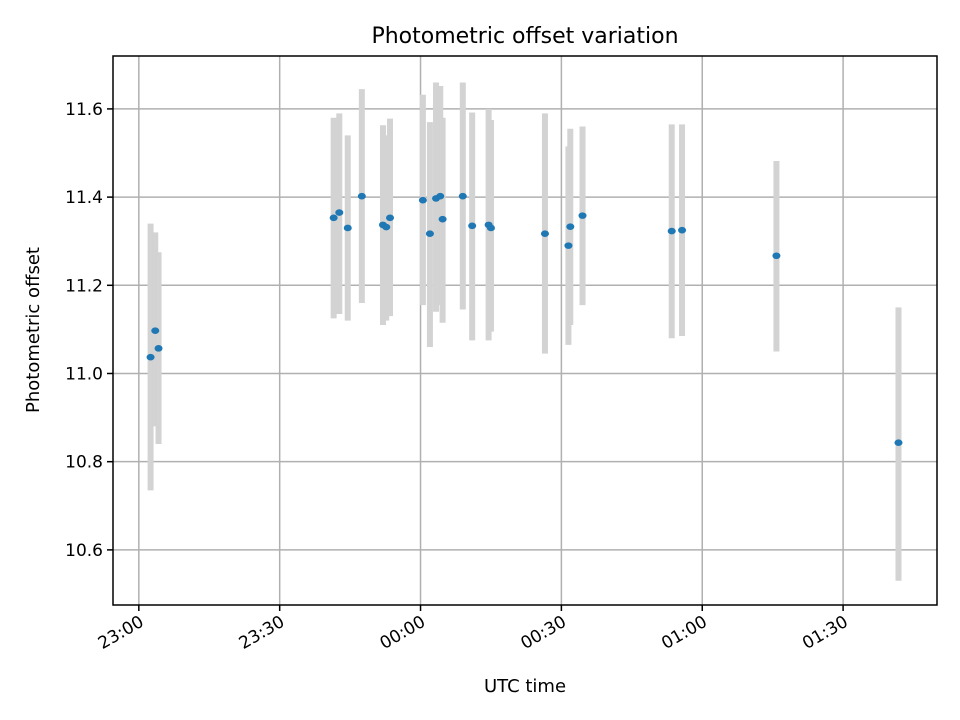 Image resolution: width=960 pixels, height=720 pixels. I want to click on y-axis-label: Photometric offset, so click(33, 330).